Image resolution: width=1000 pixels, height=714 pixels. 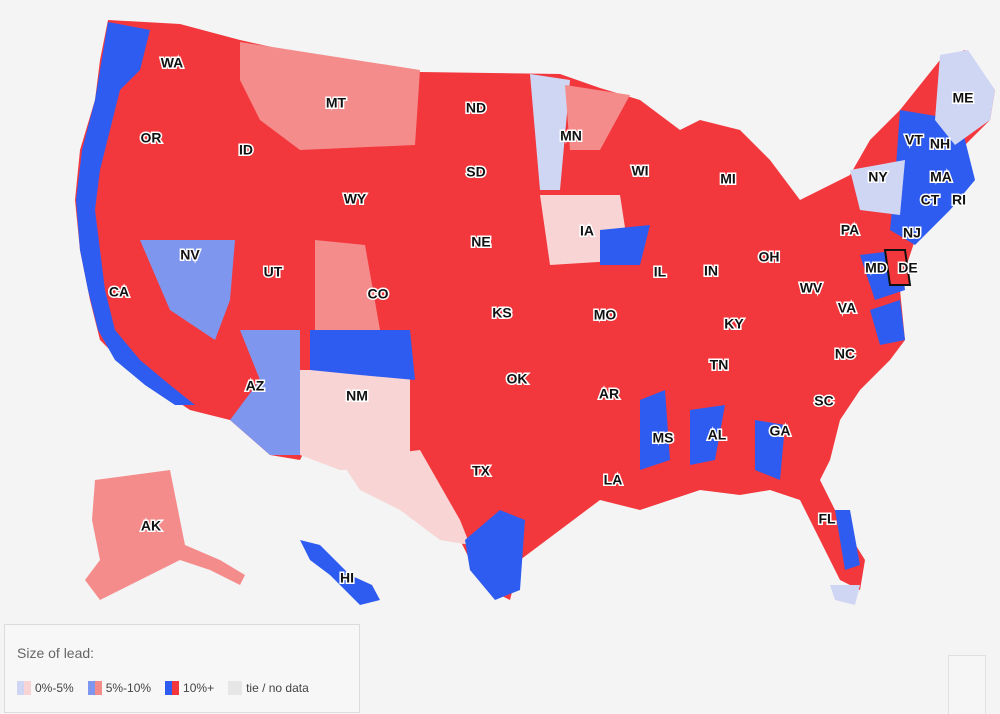 What do you see at coordinates (845, 354) in the screenshot?
I see `state-label-nc: NC` at bounding box center [845, 354].